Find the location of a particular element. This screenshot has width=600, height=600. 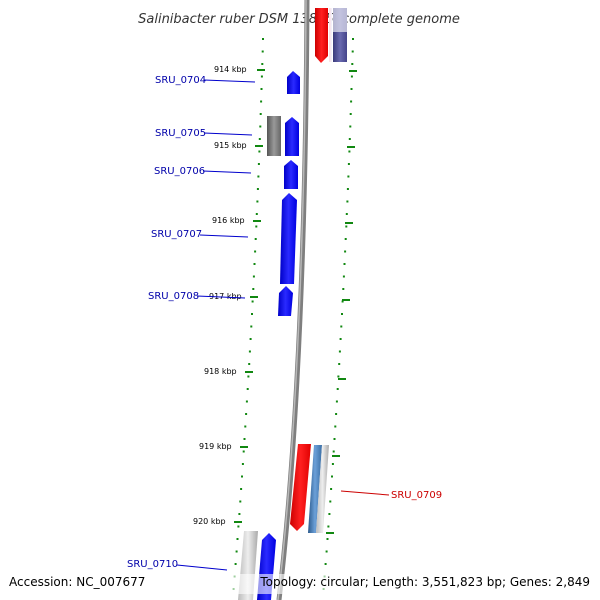

gene-label-sru-0707: SRU_0707 is located at coordinates (176, 234).